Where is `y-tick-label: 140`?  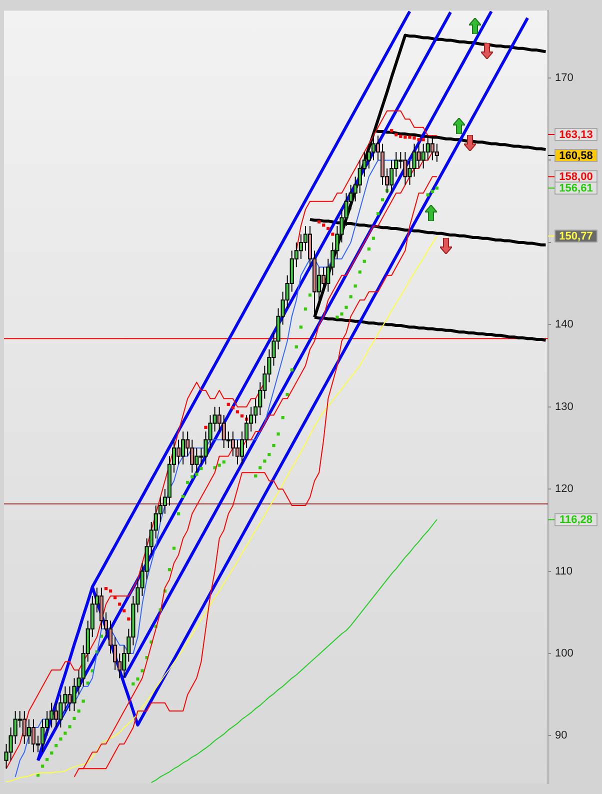
y-tick-label: 140 is located at coordinates (564, 324).